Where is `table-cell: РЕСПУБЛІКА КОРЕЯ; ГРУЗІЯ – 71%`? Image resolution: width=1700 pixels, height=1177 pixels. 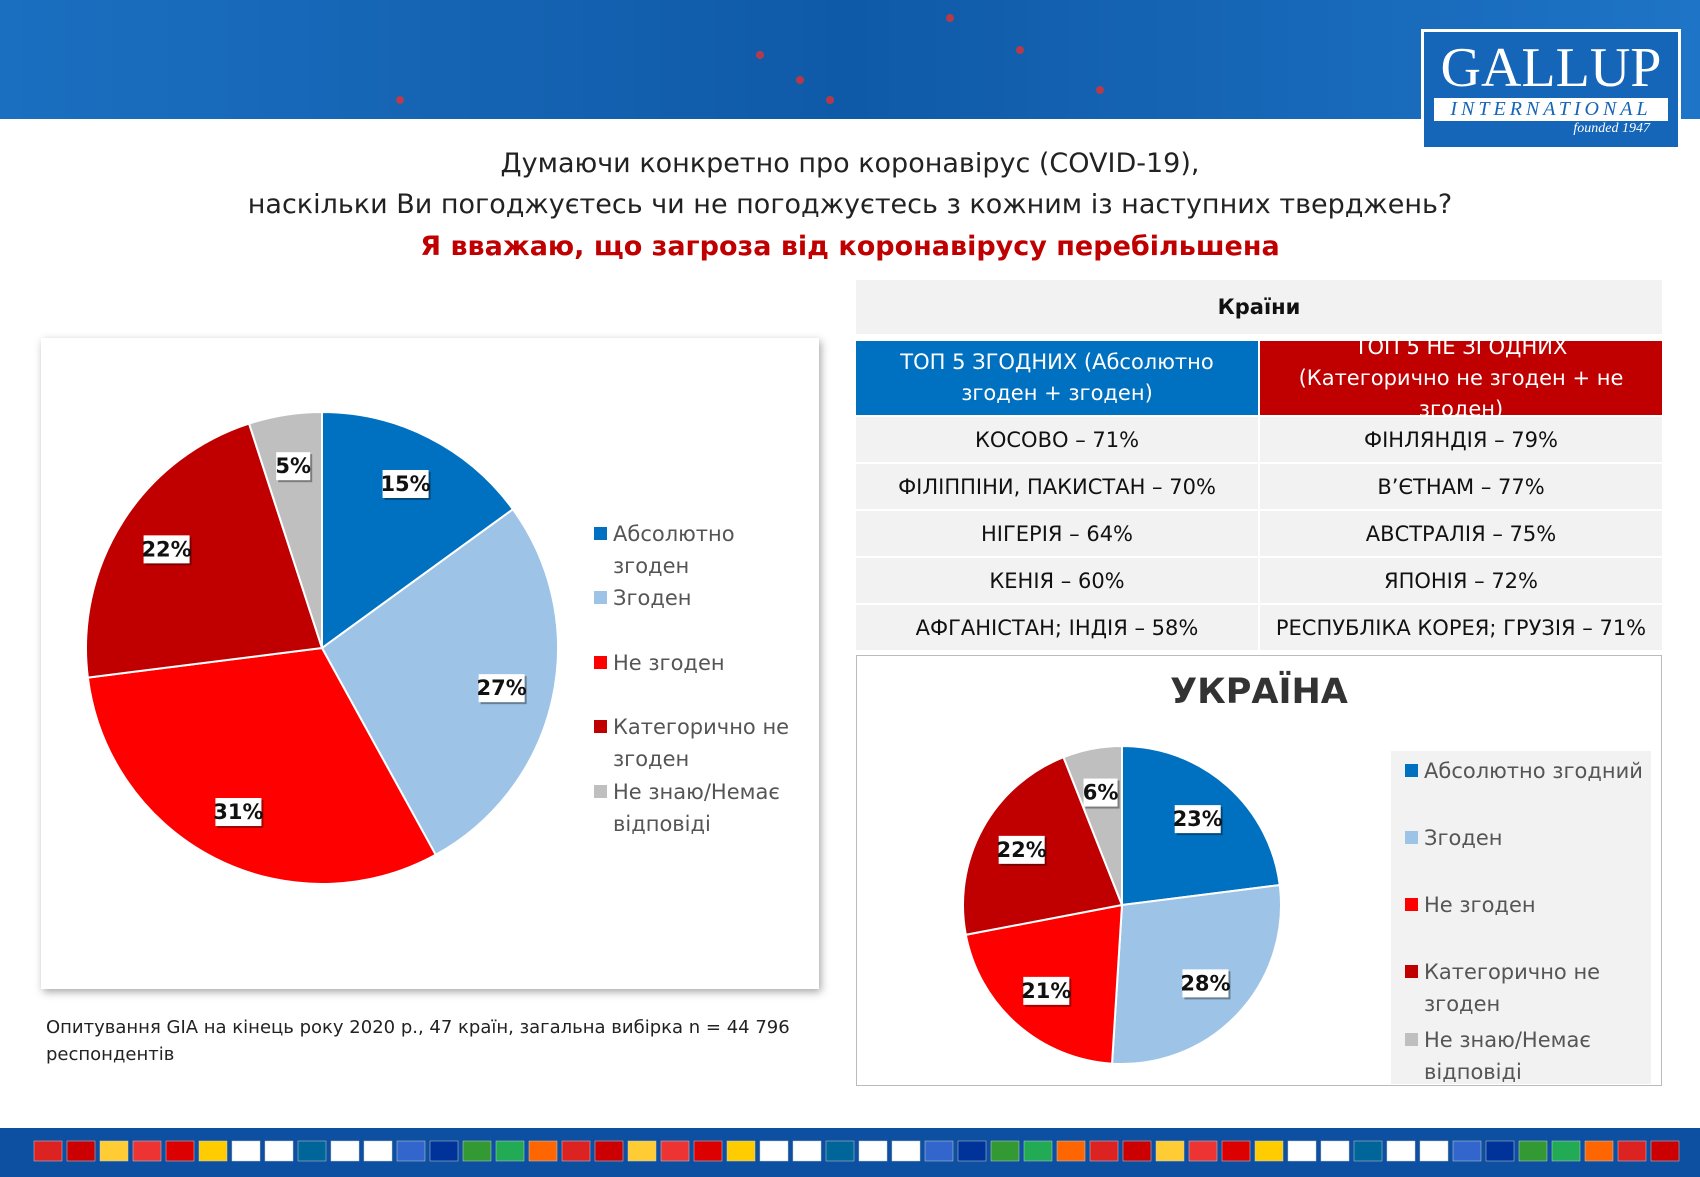 table-cell: РЕСПУБЛІКА КОРЕЯ; ГРУЗІЯ – 71% is located at coordinates (1461, 627).